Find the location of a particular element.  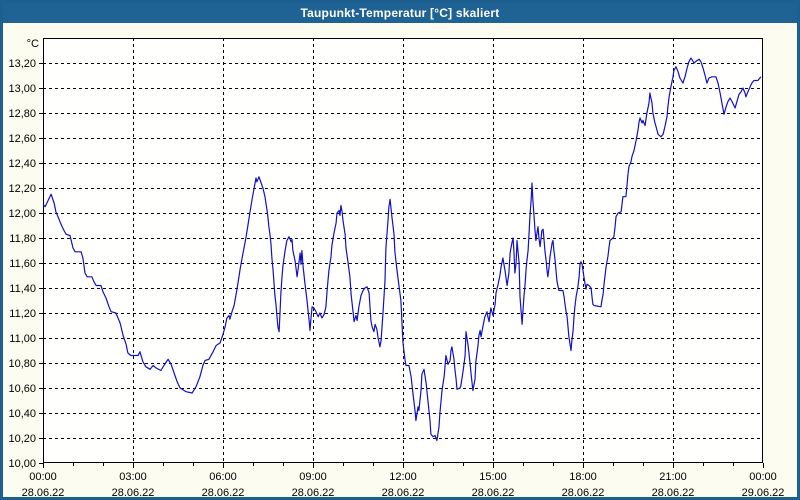

y-tick-label: 12,80 is located at coordinates (22, 114).